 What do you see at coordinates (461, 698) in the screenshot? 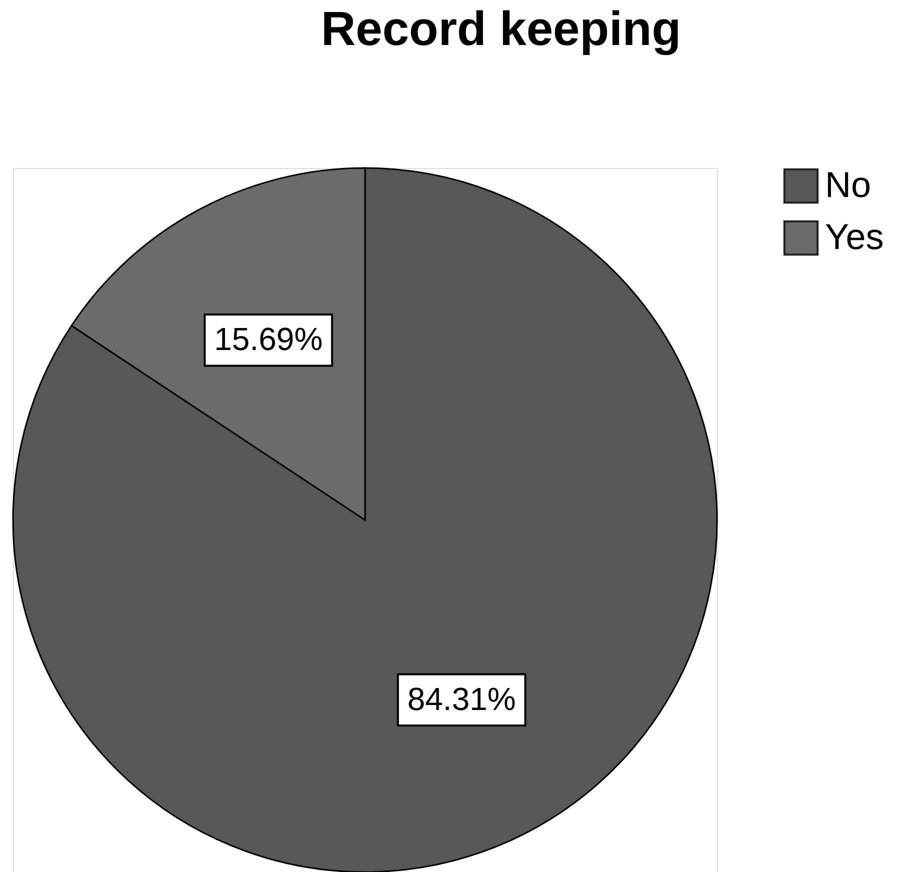
I see `data-label: 84.31%` at bounding box center [461, 698].